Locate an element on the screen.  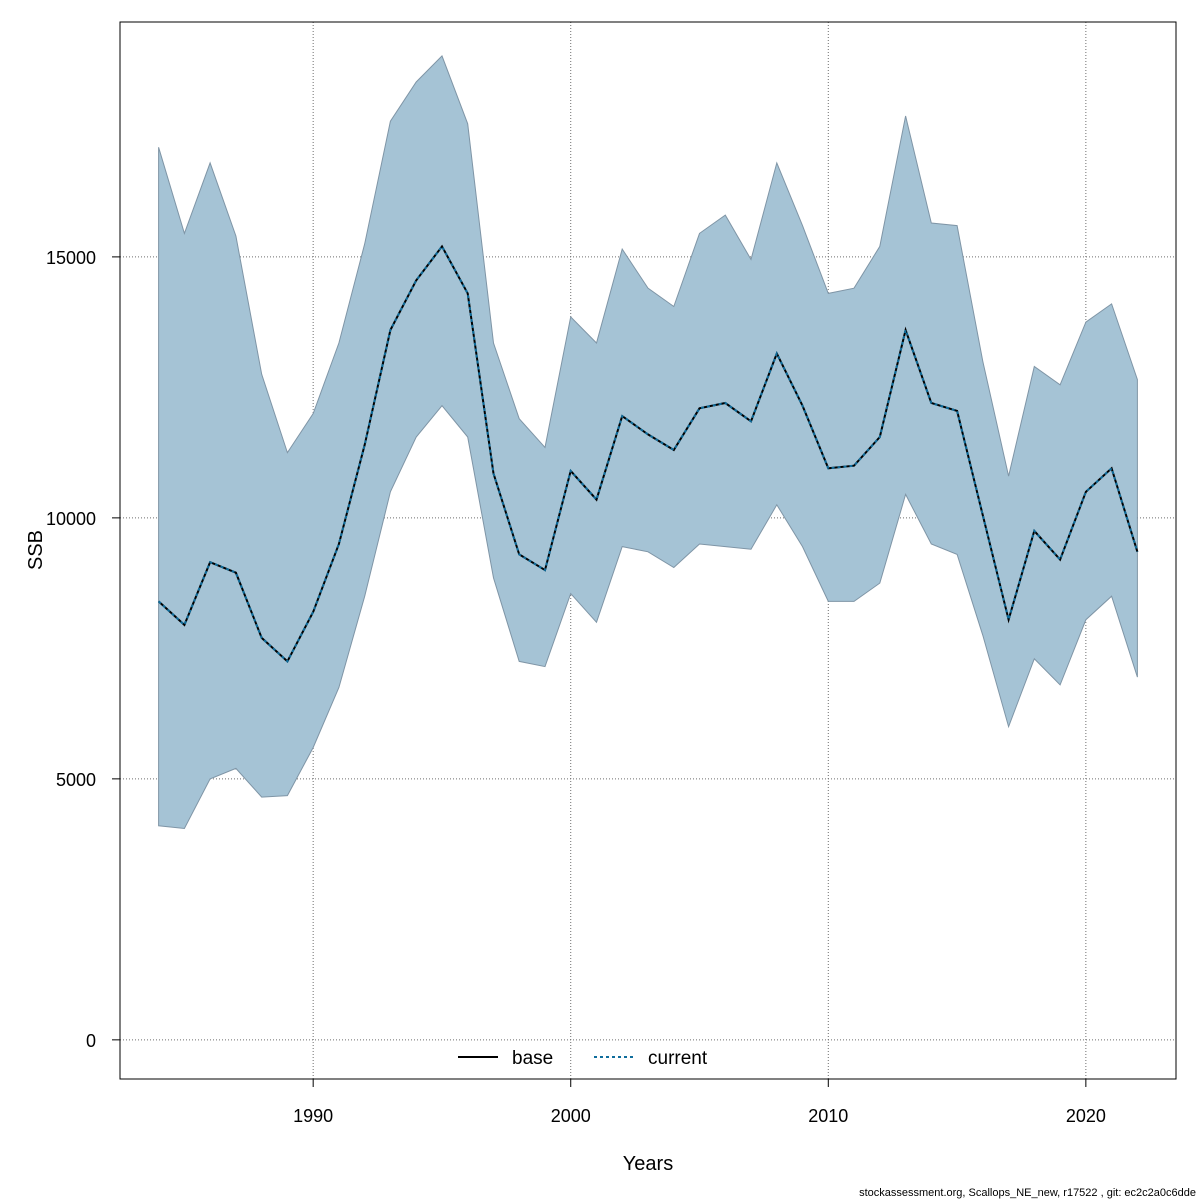
x-tick-label-1990: 1990 is located at coordinates (313, 1116).